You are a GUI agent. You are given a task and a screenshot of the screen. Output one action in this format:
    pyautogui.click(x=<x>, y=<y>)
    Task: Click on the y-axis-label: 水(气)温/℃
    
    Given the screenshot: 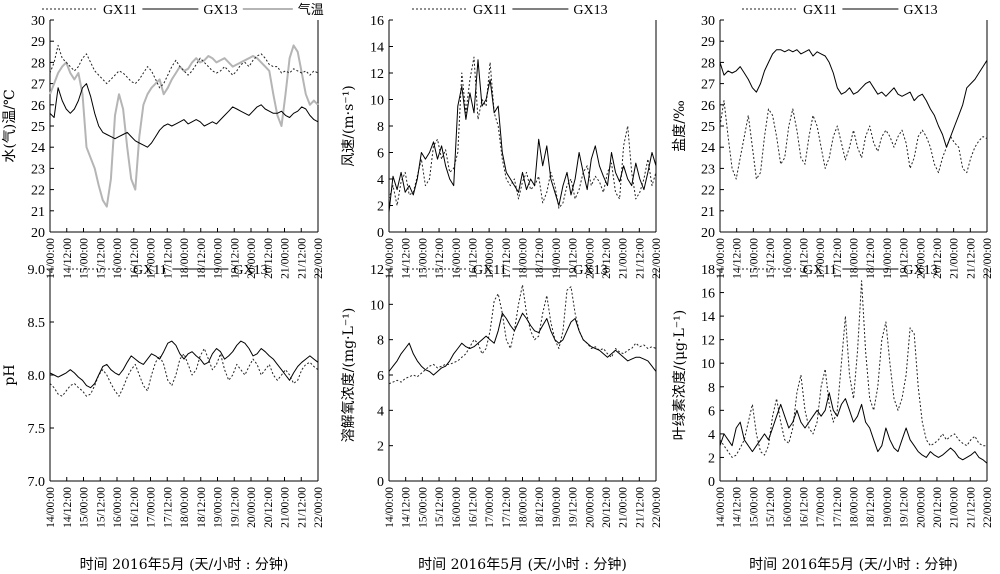 What is the action you would take?
    pyautogui.click(x=10, y=125)
    